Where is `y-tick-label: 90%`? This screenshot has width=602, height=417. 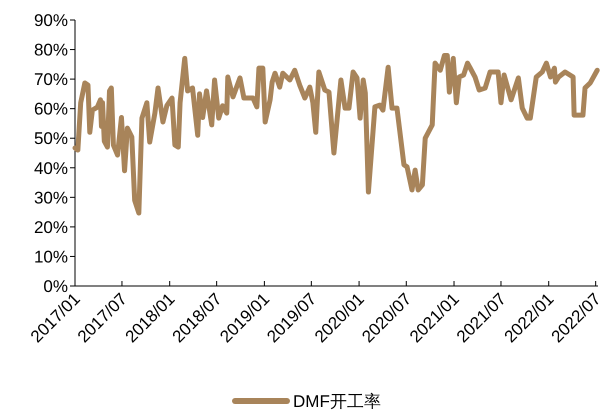
y-tick-label: 90% is located at coordinates (51, 20).